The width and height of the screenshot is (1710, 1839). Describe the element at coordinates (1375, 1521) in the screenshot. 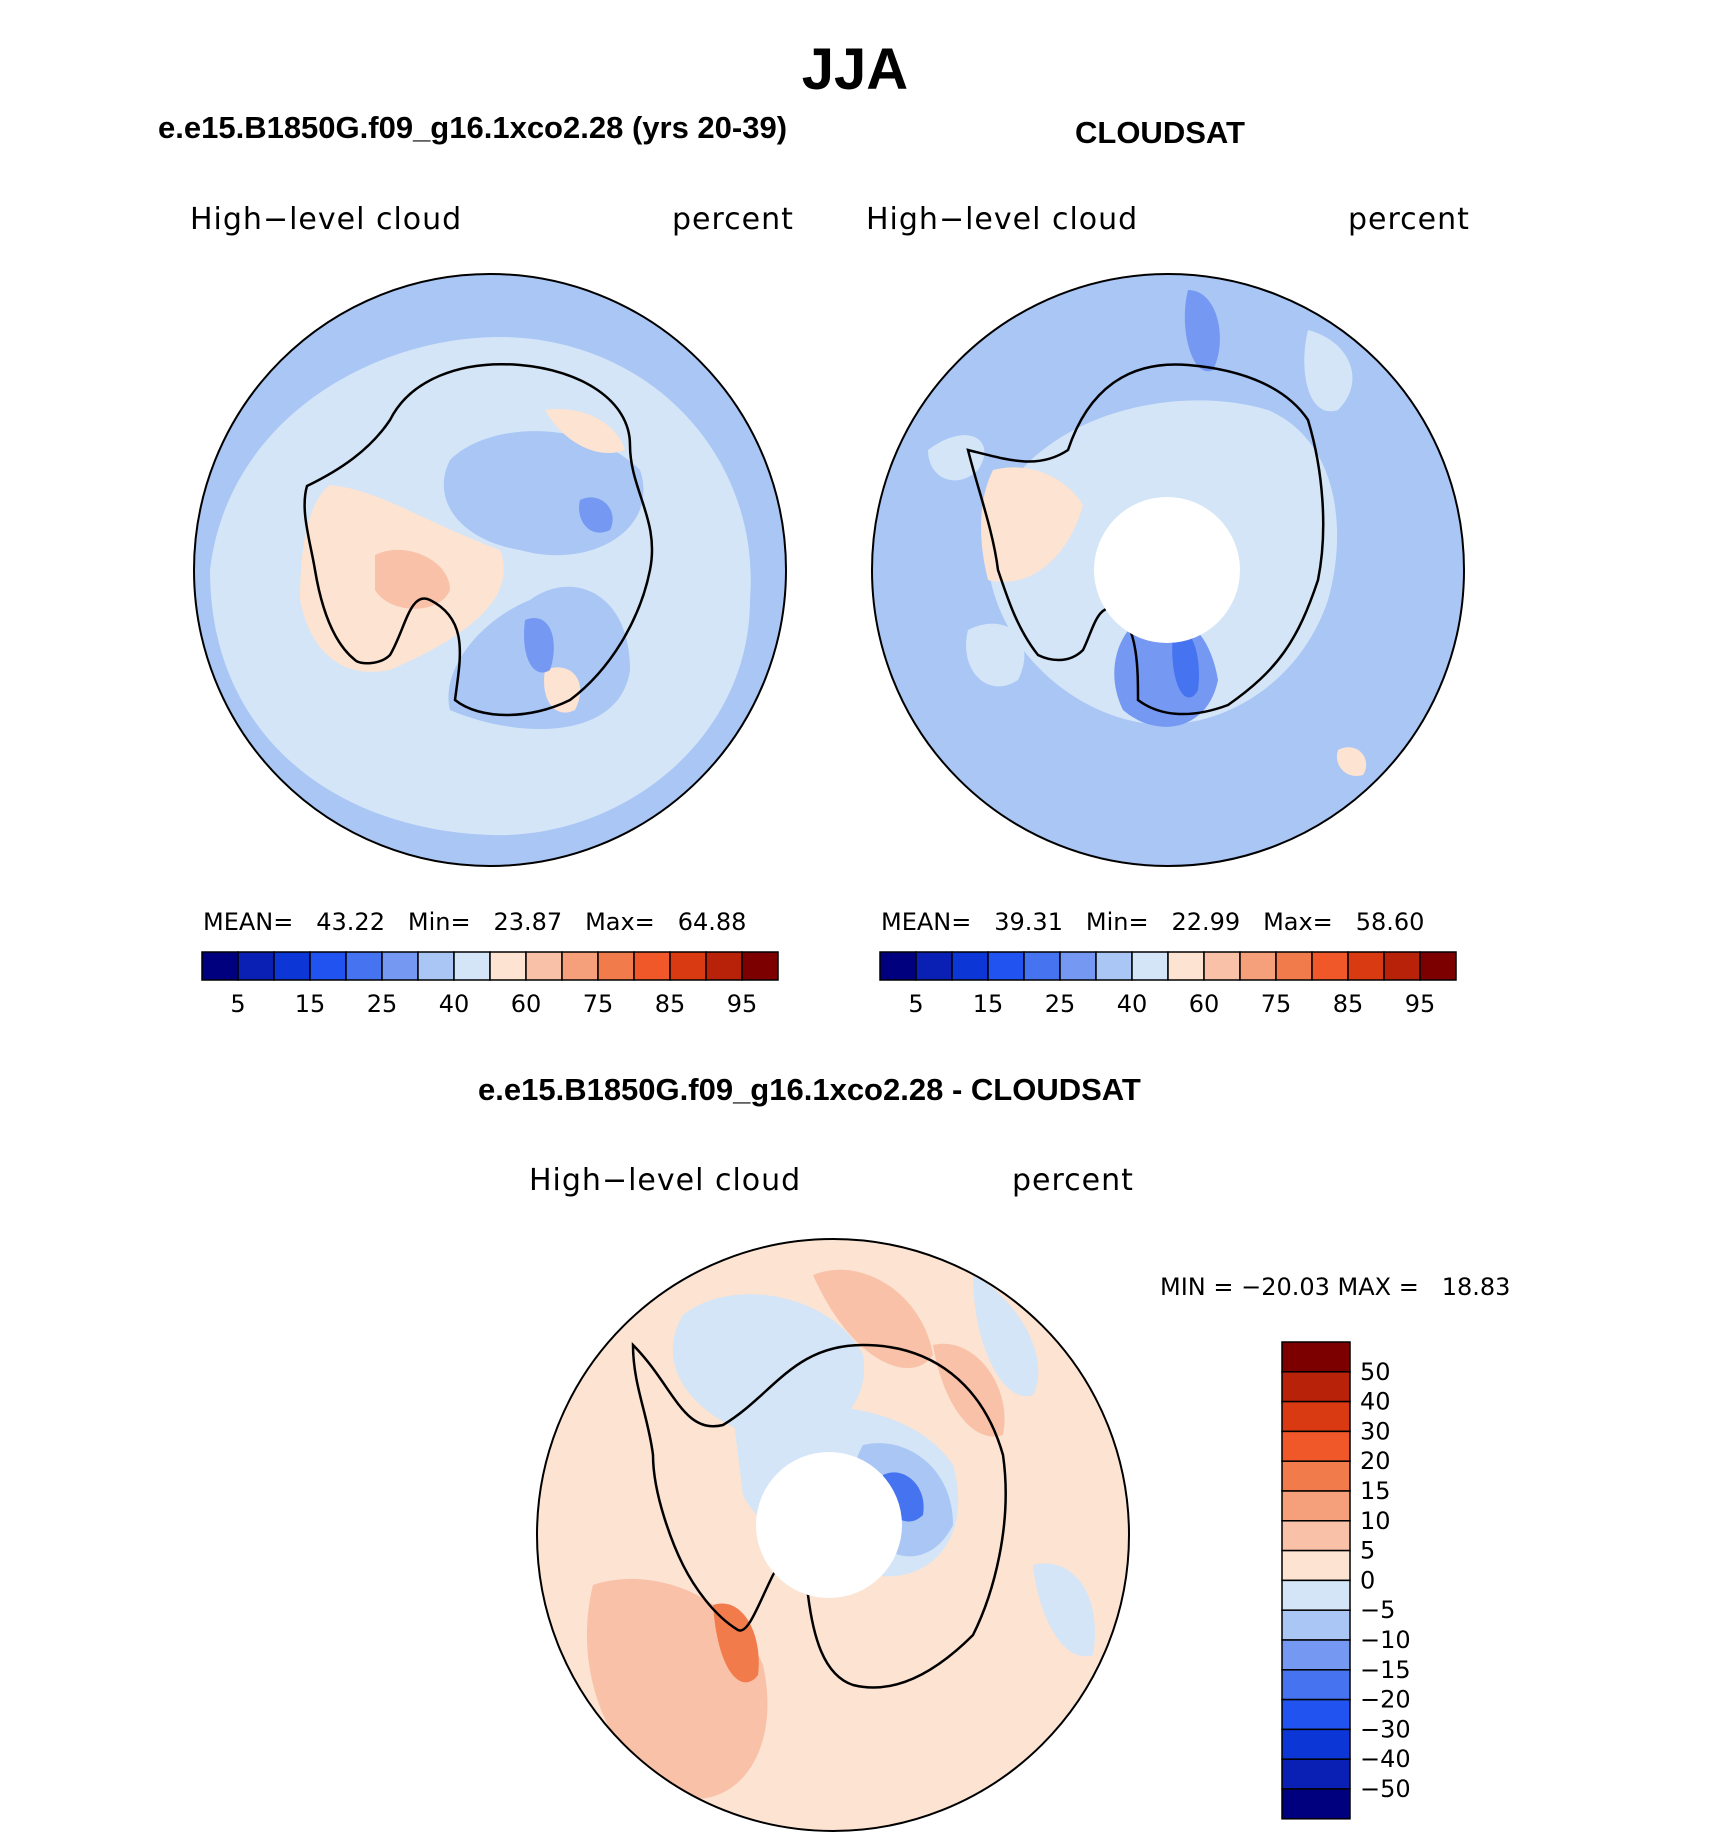

I see `diff-colorbar-tick-label: 10` at that location.